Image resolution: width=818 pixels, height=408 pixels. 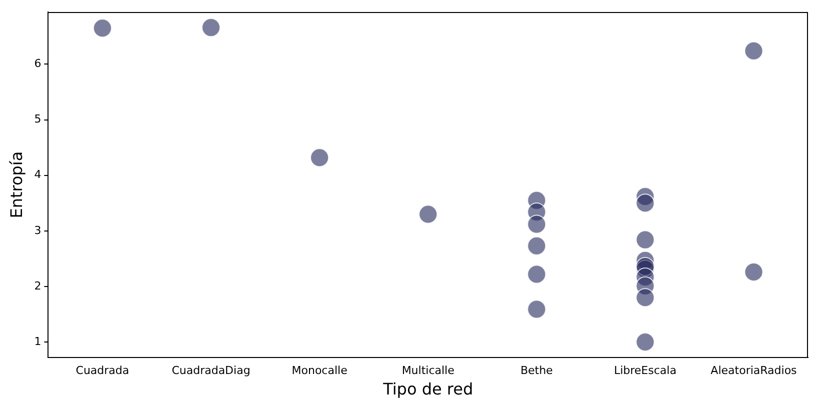 I want to click on x-tick-label: Multicalle, so click(x=428, y=371).